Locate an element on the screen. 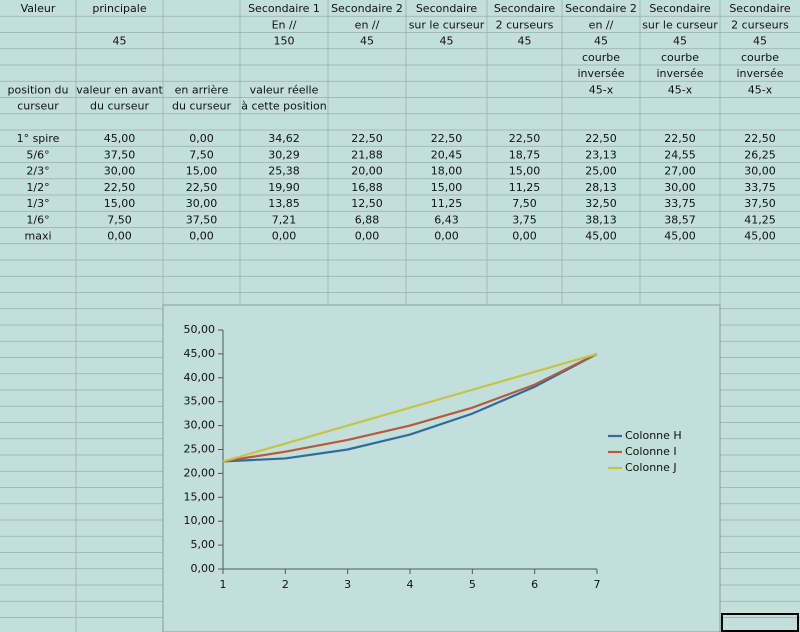  cell: Secondaire 1 is located at coordinates (284, 8).